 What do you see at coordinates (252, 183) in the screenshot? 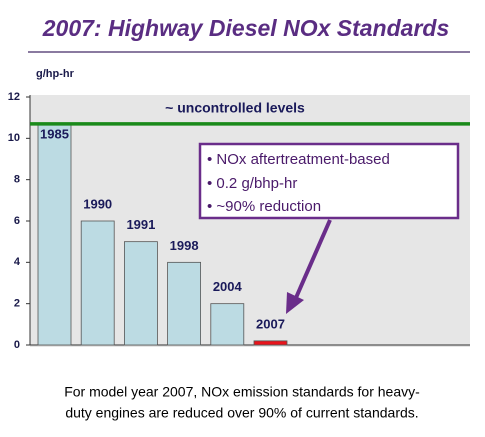
I see `annotation-line: • 0.2 g/bhp-hr` at bounding box center [252, 183].